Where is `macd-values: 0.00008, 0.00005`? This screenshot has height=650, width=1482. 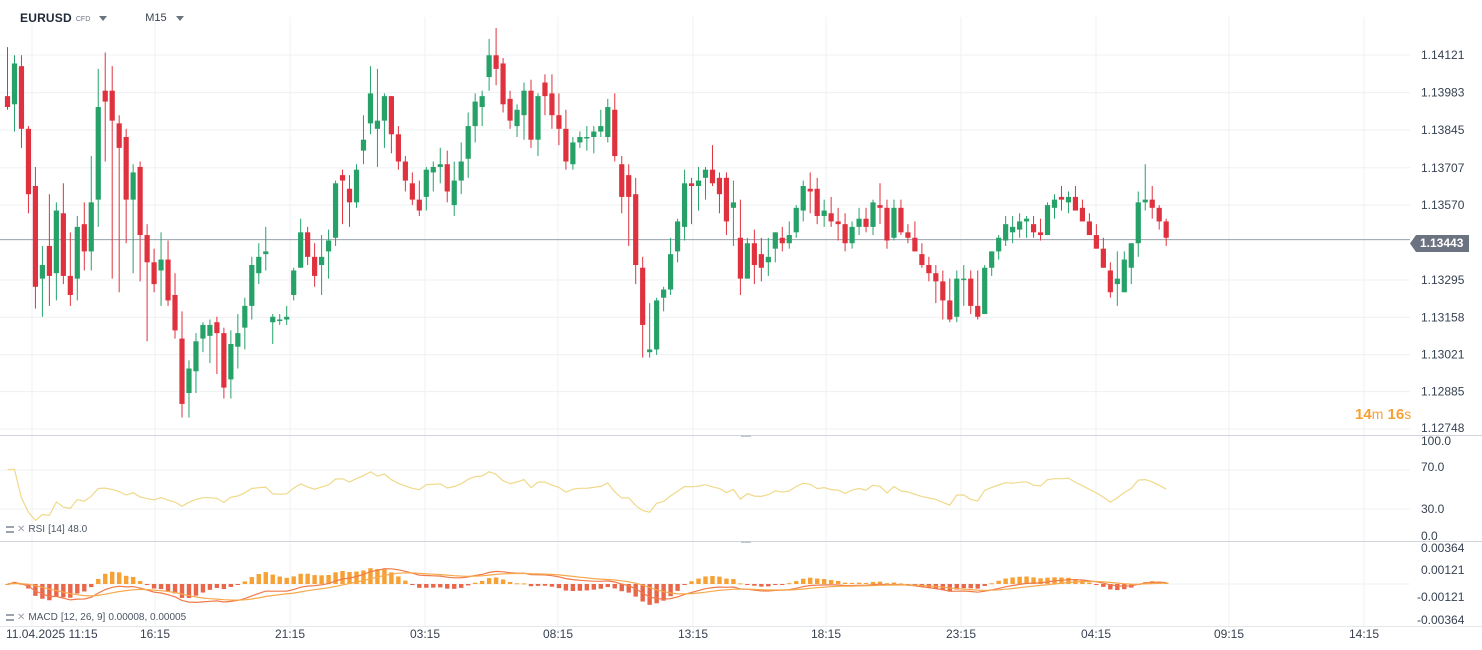 macd-values: 0.00008, 0.00005 is located at coordinates (147, 617).